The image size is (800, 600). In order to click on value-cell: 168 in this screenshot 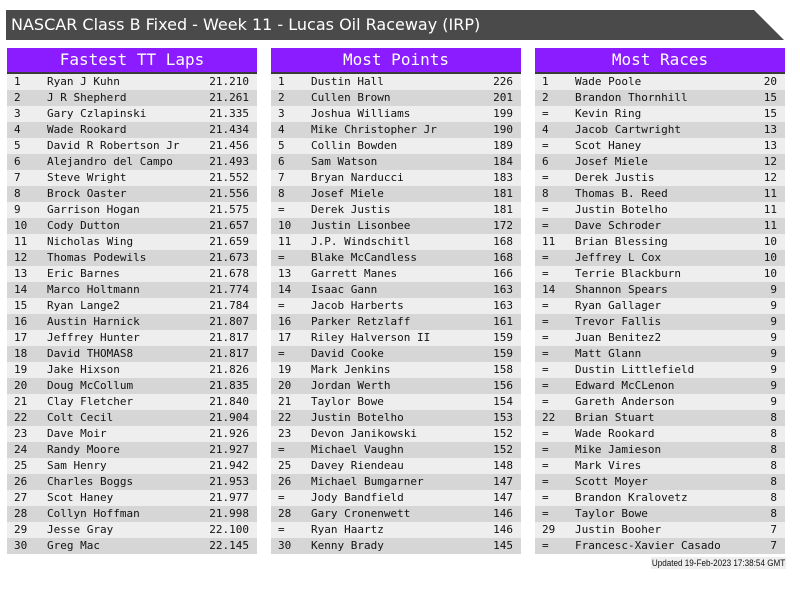, I will do `click(503, 257)`.